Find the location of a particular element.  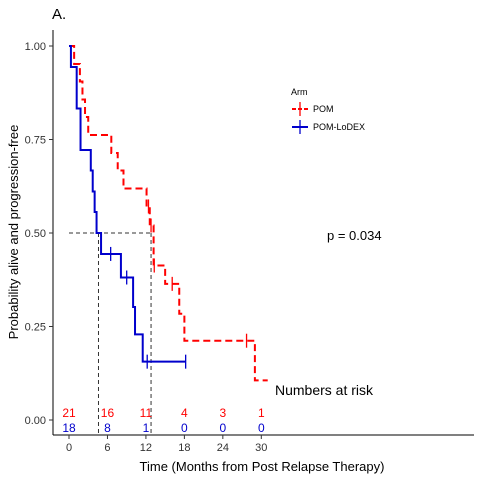

y-tick-label: 0.25 is located at coordinates (35, 328).